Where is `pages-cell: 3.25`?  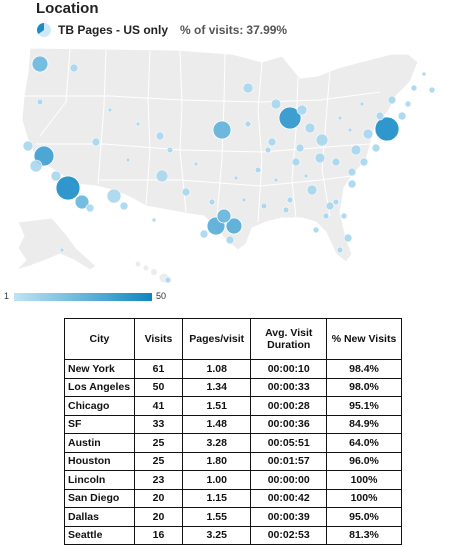
pages-cell: 3.25 is located at coordinates (217, 535).